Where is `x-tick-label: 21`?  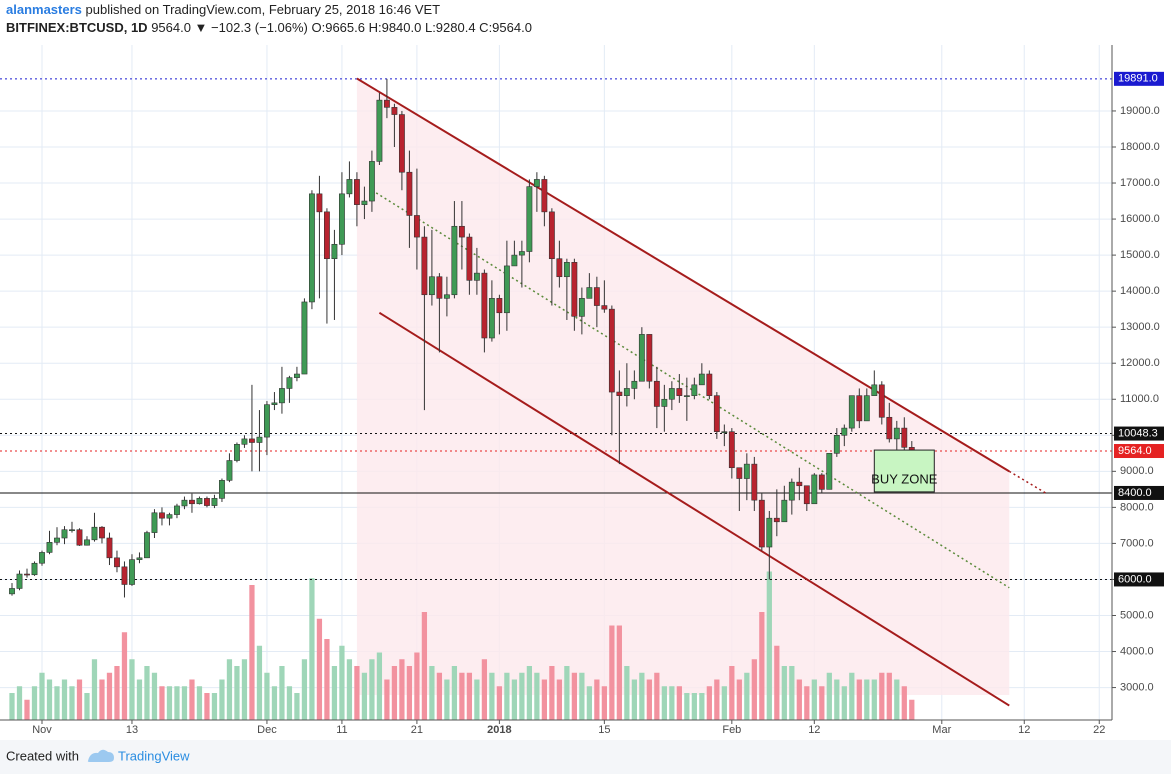 x-tick-label: 21 is located at coordinates (417, 730).